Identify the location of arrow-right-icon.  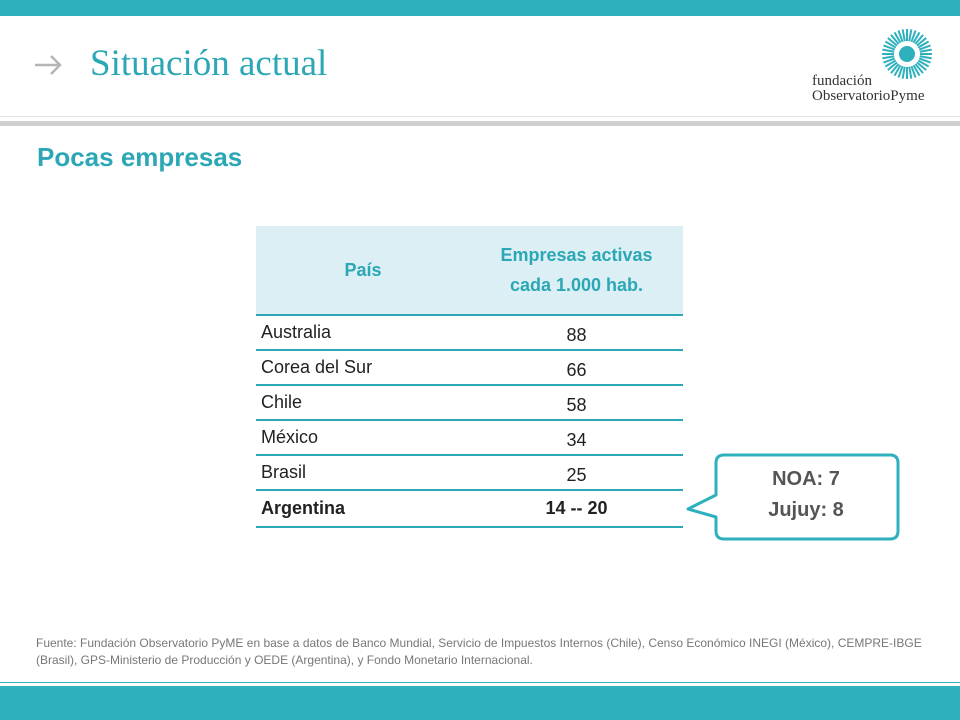
(48, 65).